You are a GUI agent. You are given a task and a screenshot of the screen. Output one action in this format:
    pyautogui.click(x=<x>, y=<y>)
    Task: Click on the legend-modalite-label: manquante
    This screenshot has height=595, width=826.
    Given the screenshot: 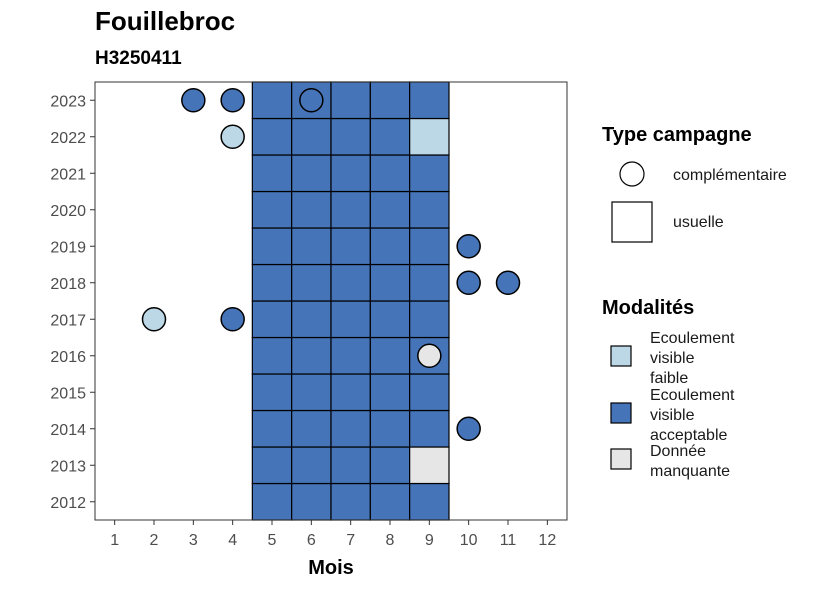 What is the action you would take?
    pyautogui.click(x=690, y=471)
    